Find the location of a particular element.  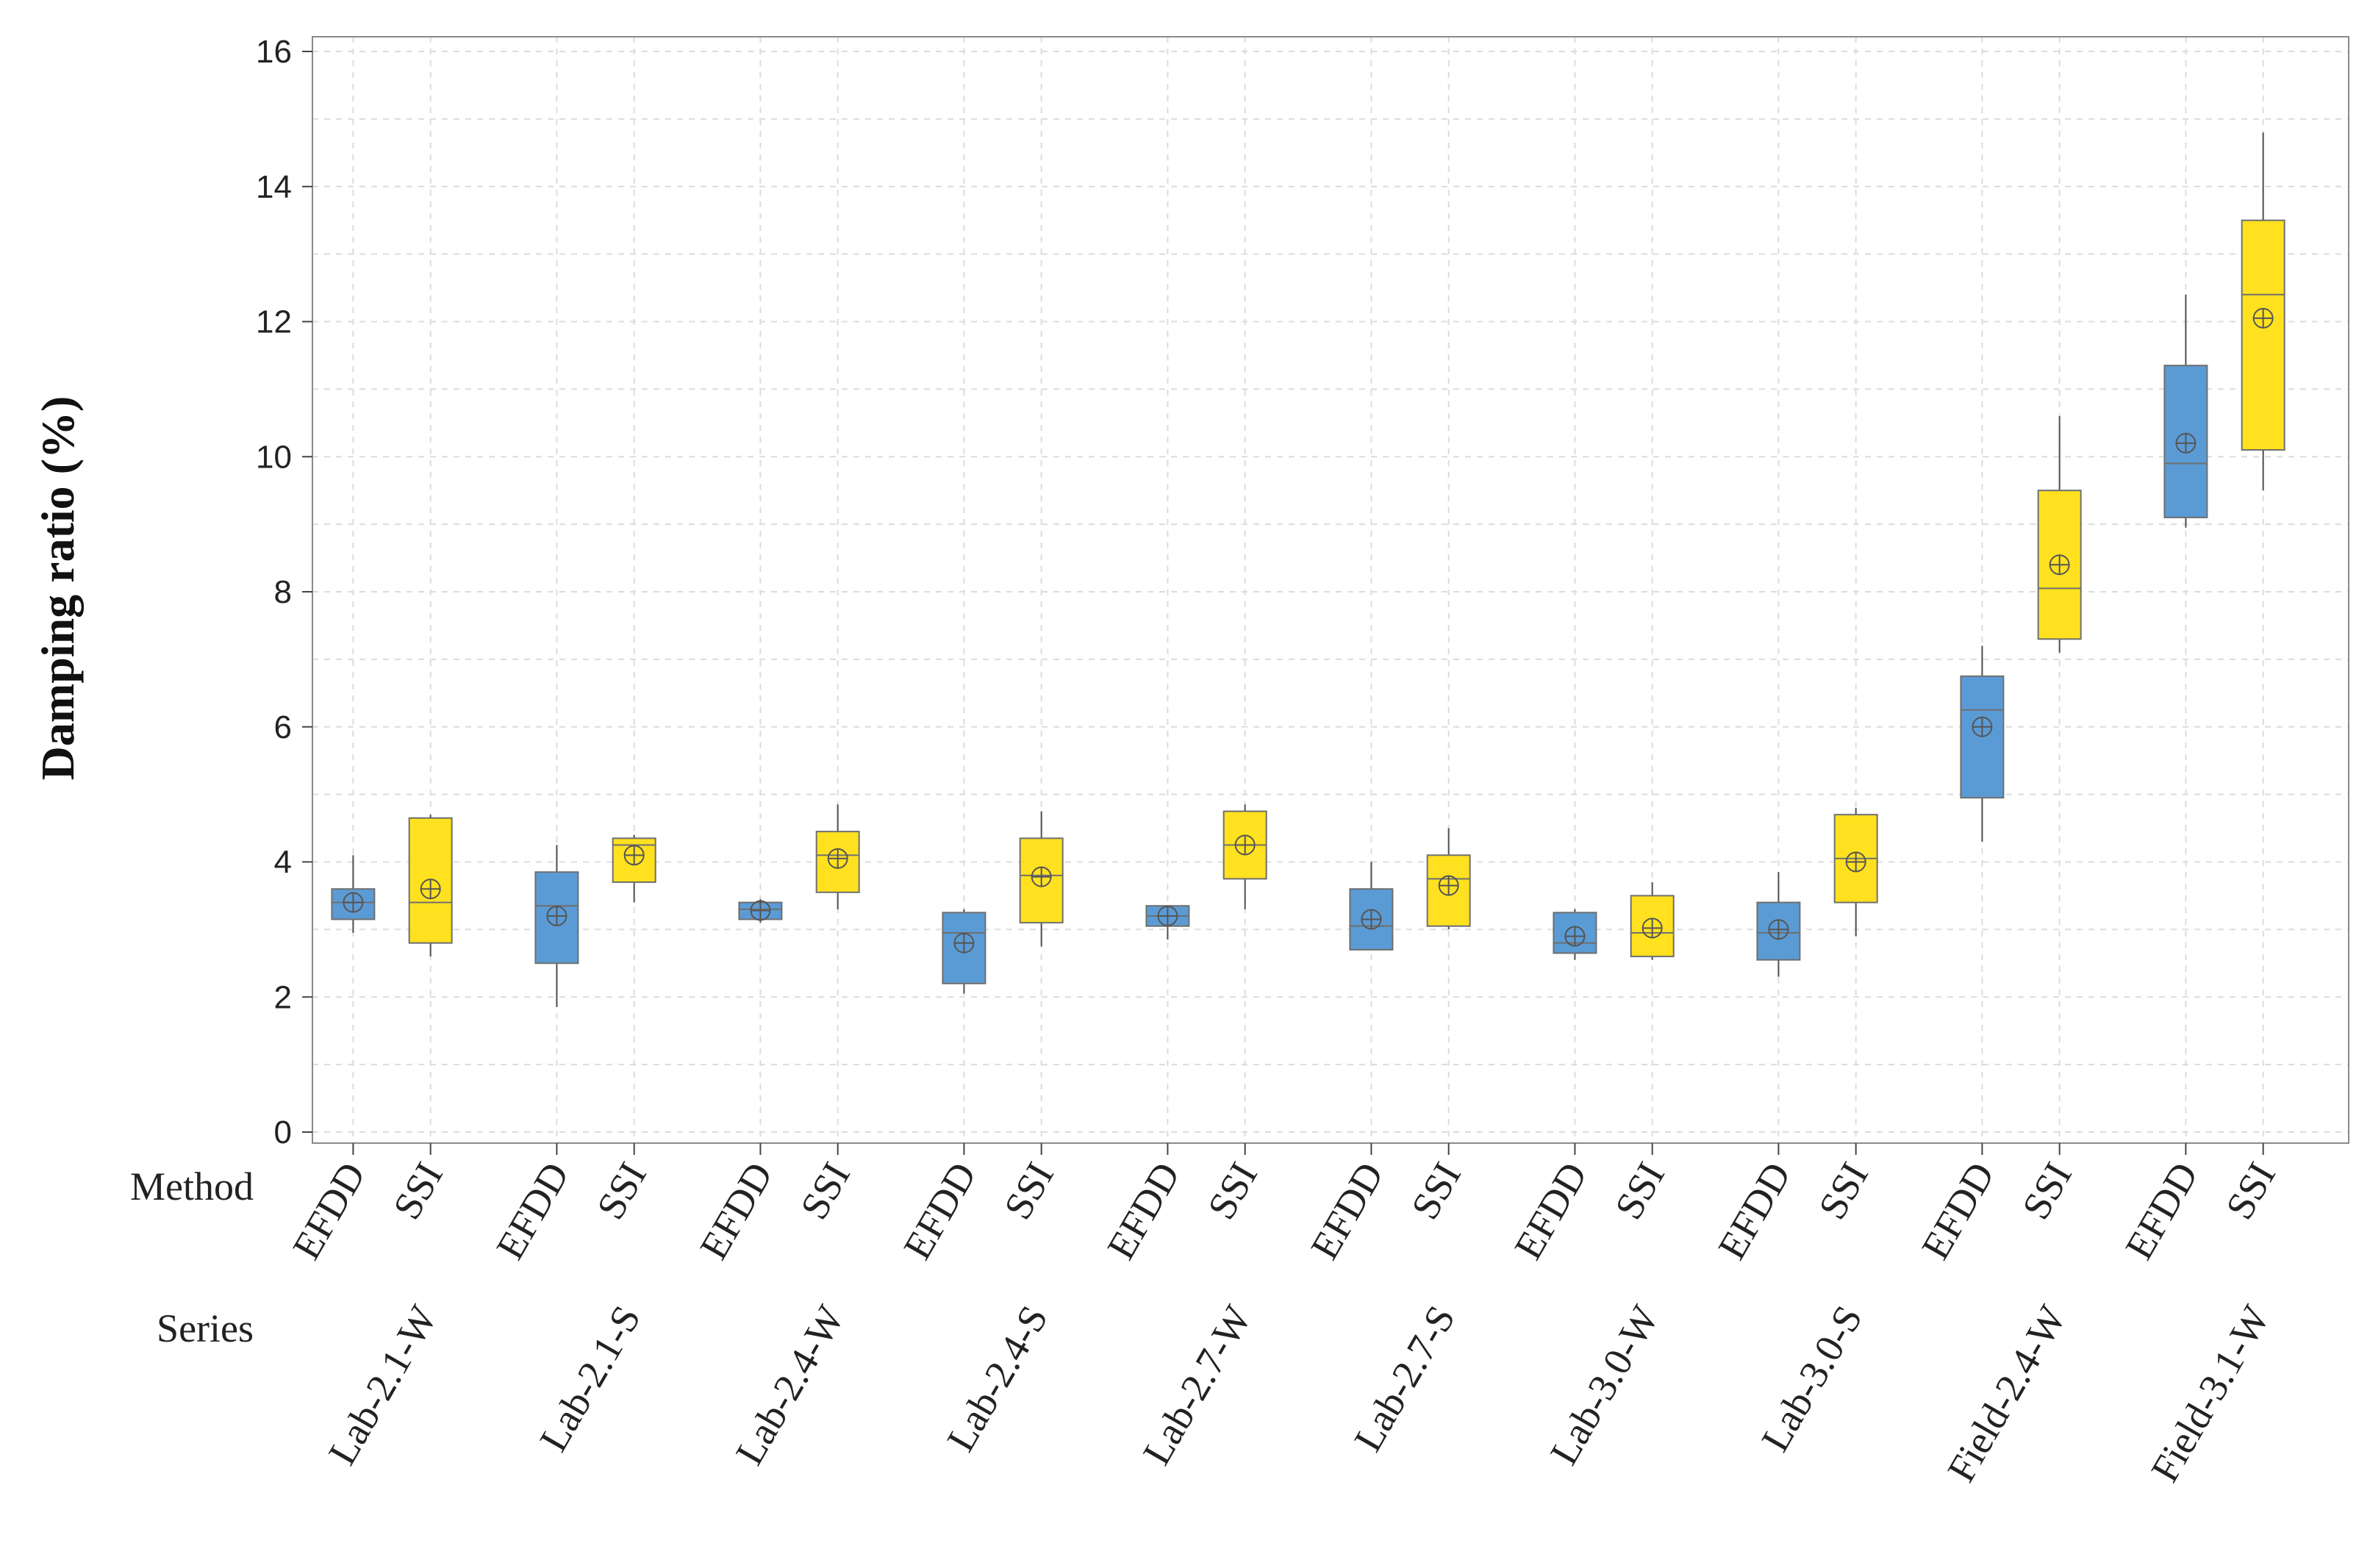

y-tick-label: 6 is located at coordinates (283, 727).